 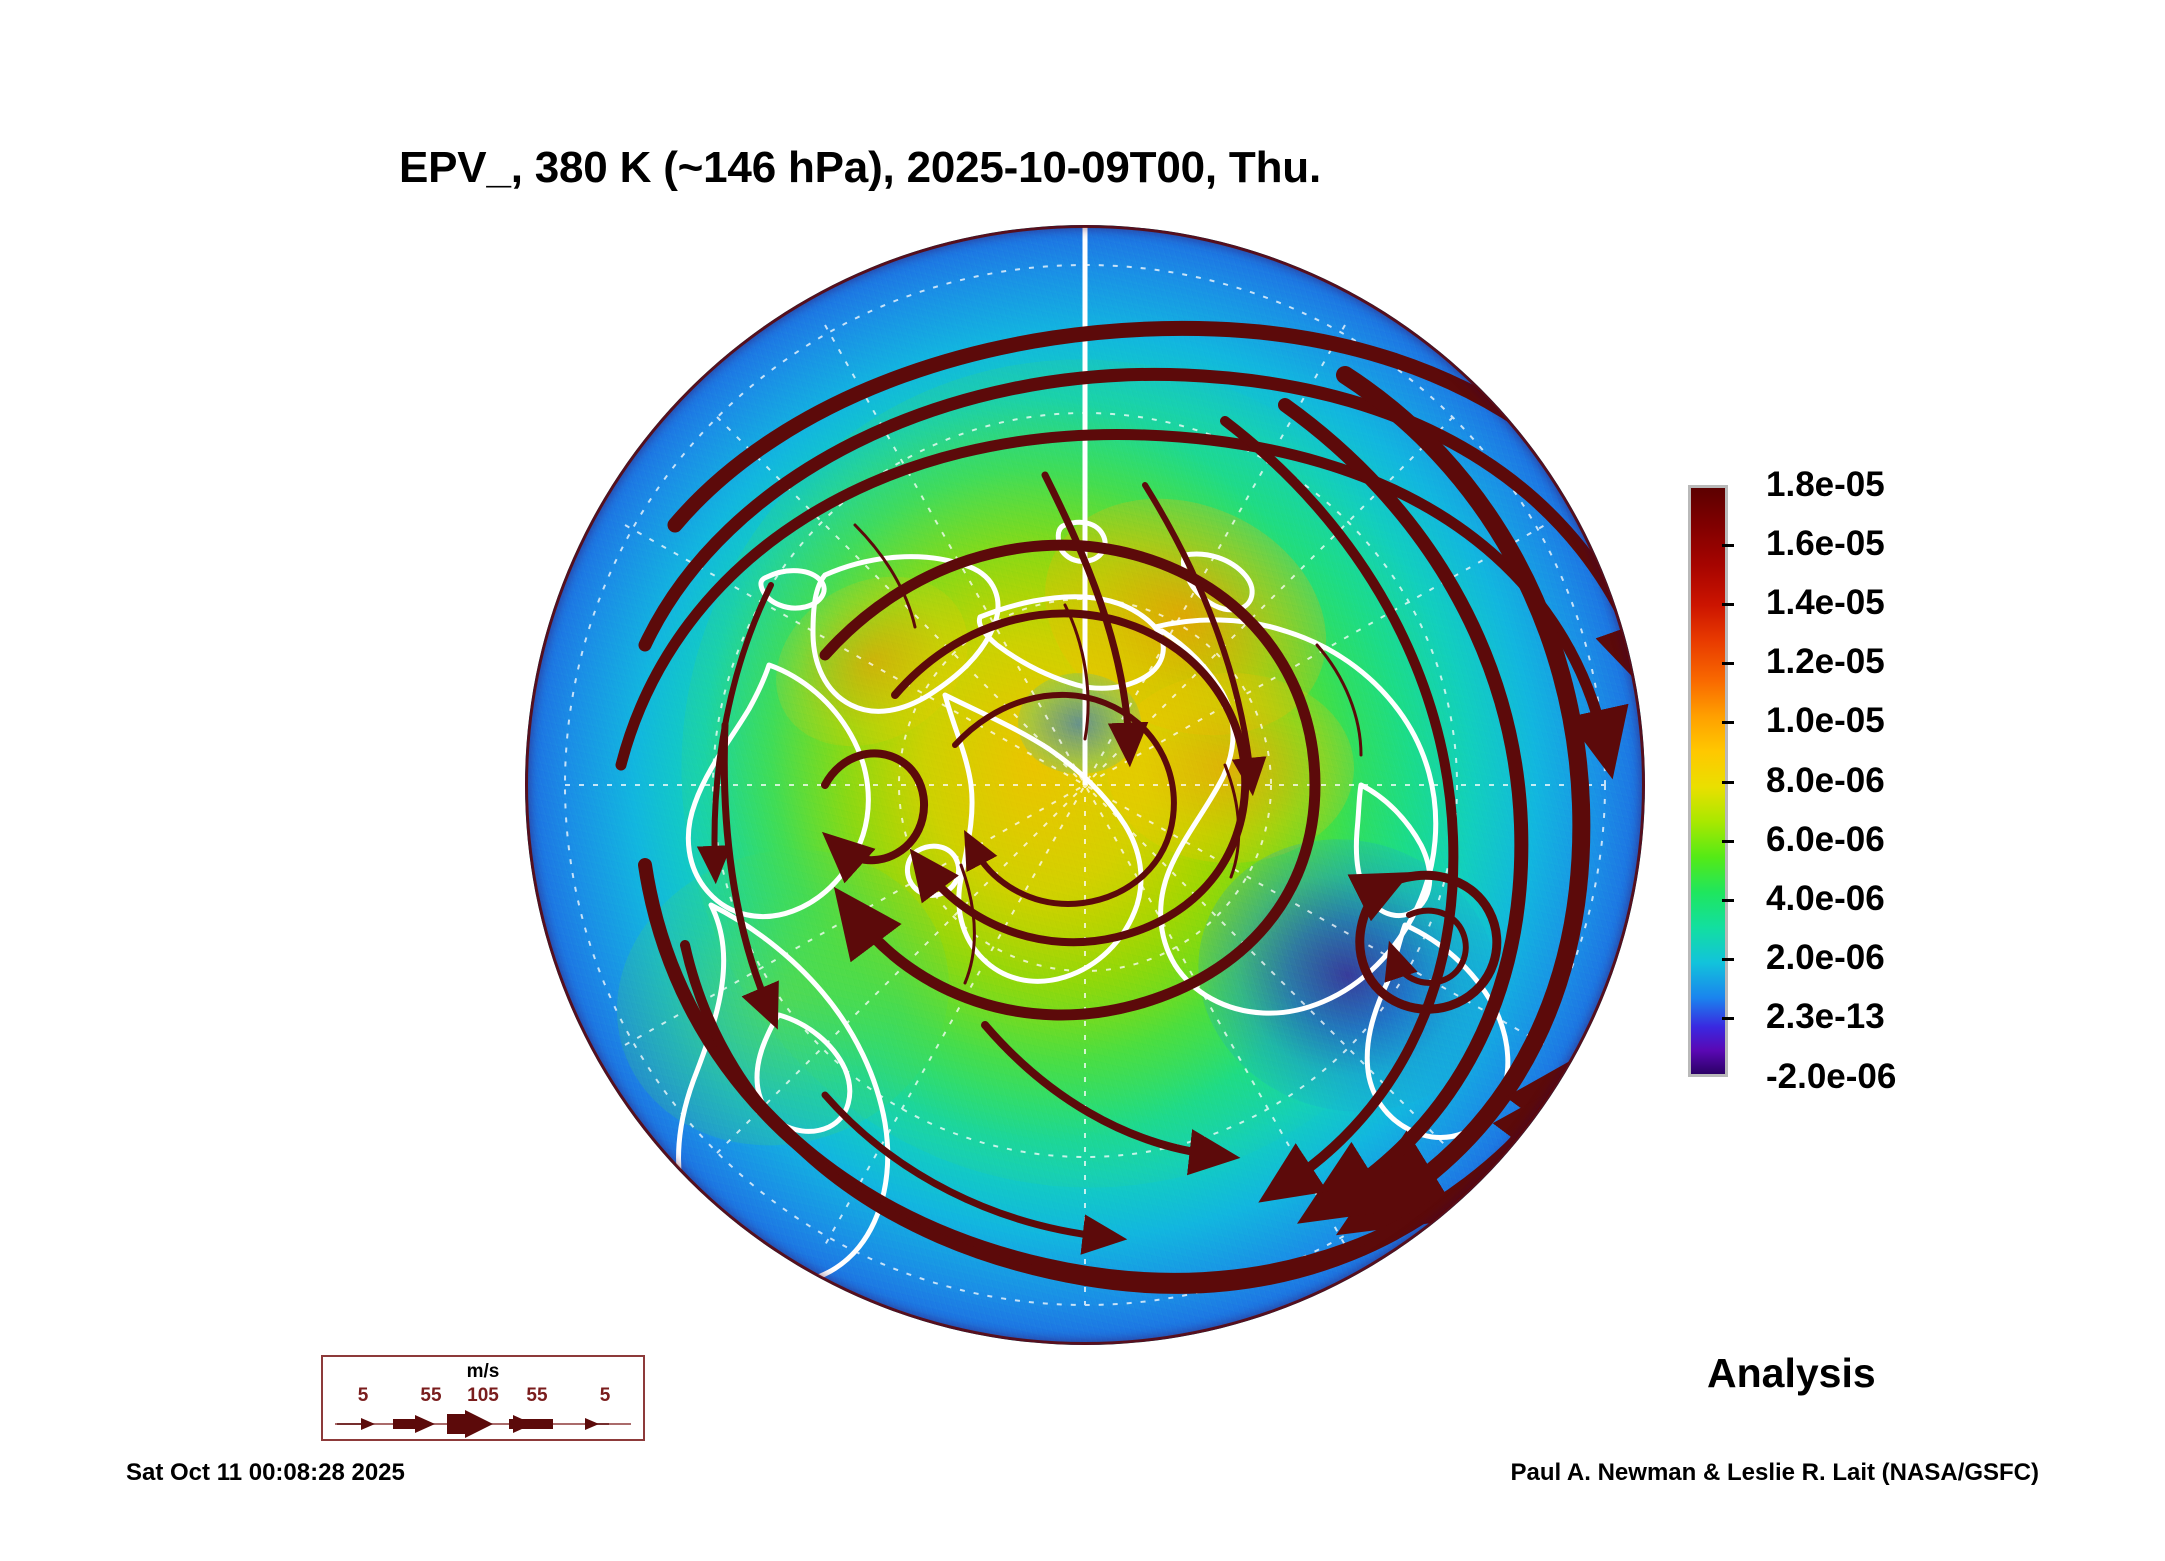 What do you see at coordinates (1825, 543) in the screenshot?
I see `colorbar-label: 1.6e-05` at bounding box center [1825, 543].